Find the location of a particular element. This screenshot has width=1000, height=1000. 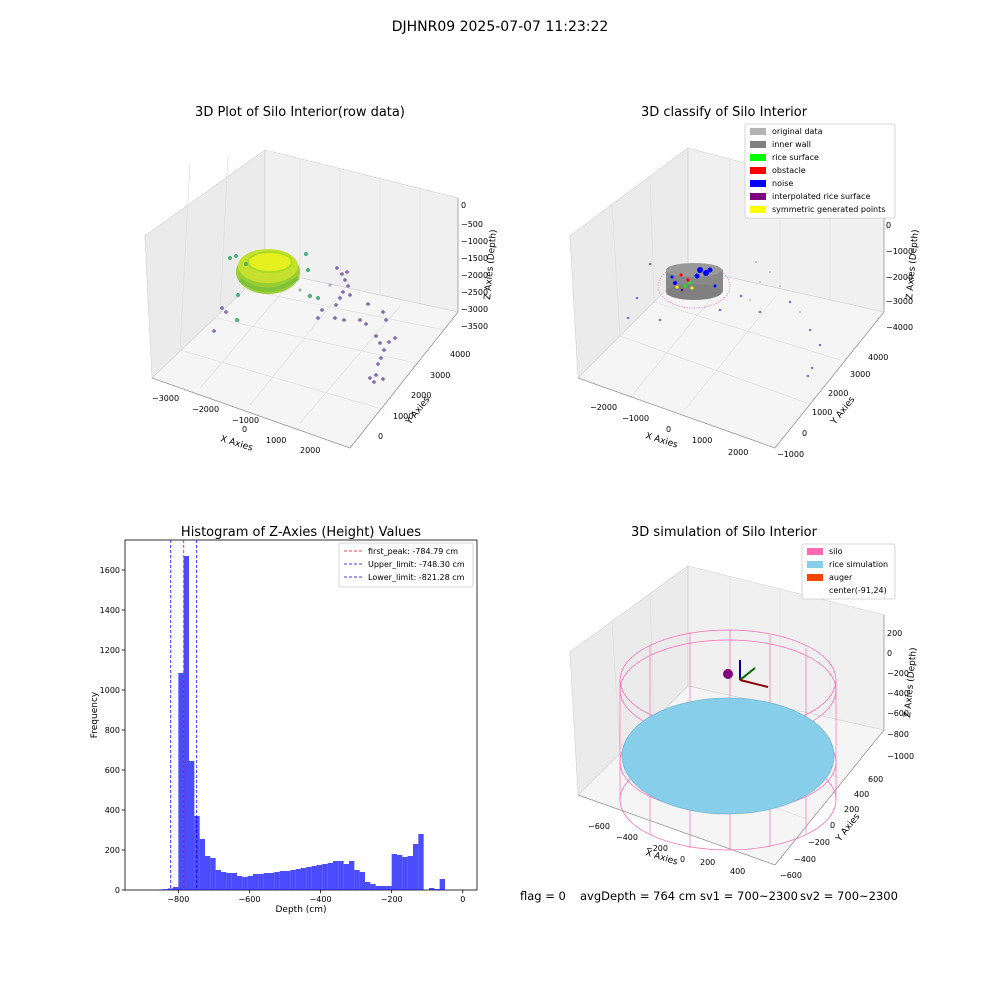

status-sv1: sv1 = 700~2300 is located at coordinates (749, 896).